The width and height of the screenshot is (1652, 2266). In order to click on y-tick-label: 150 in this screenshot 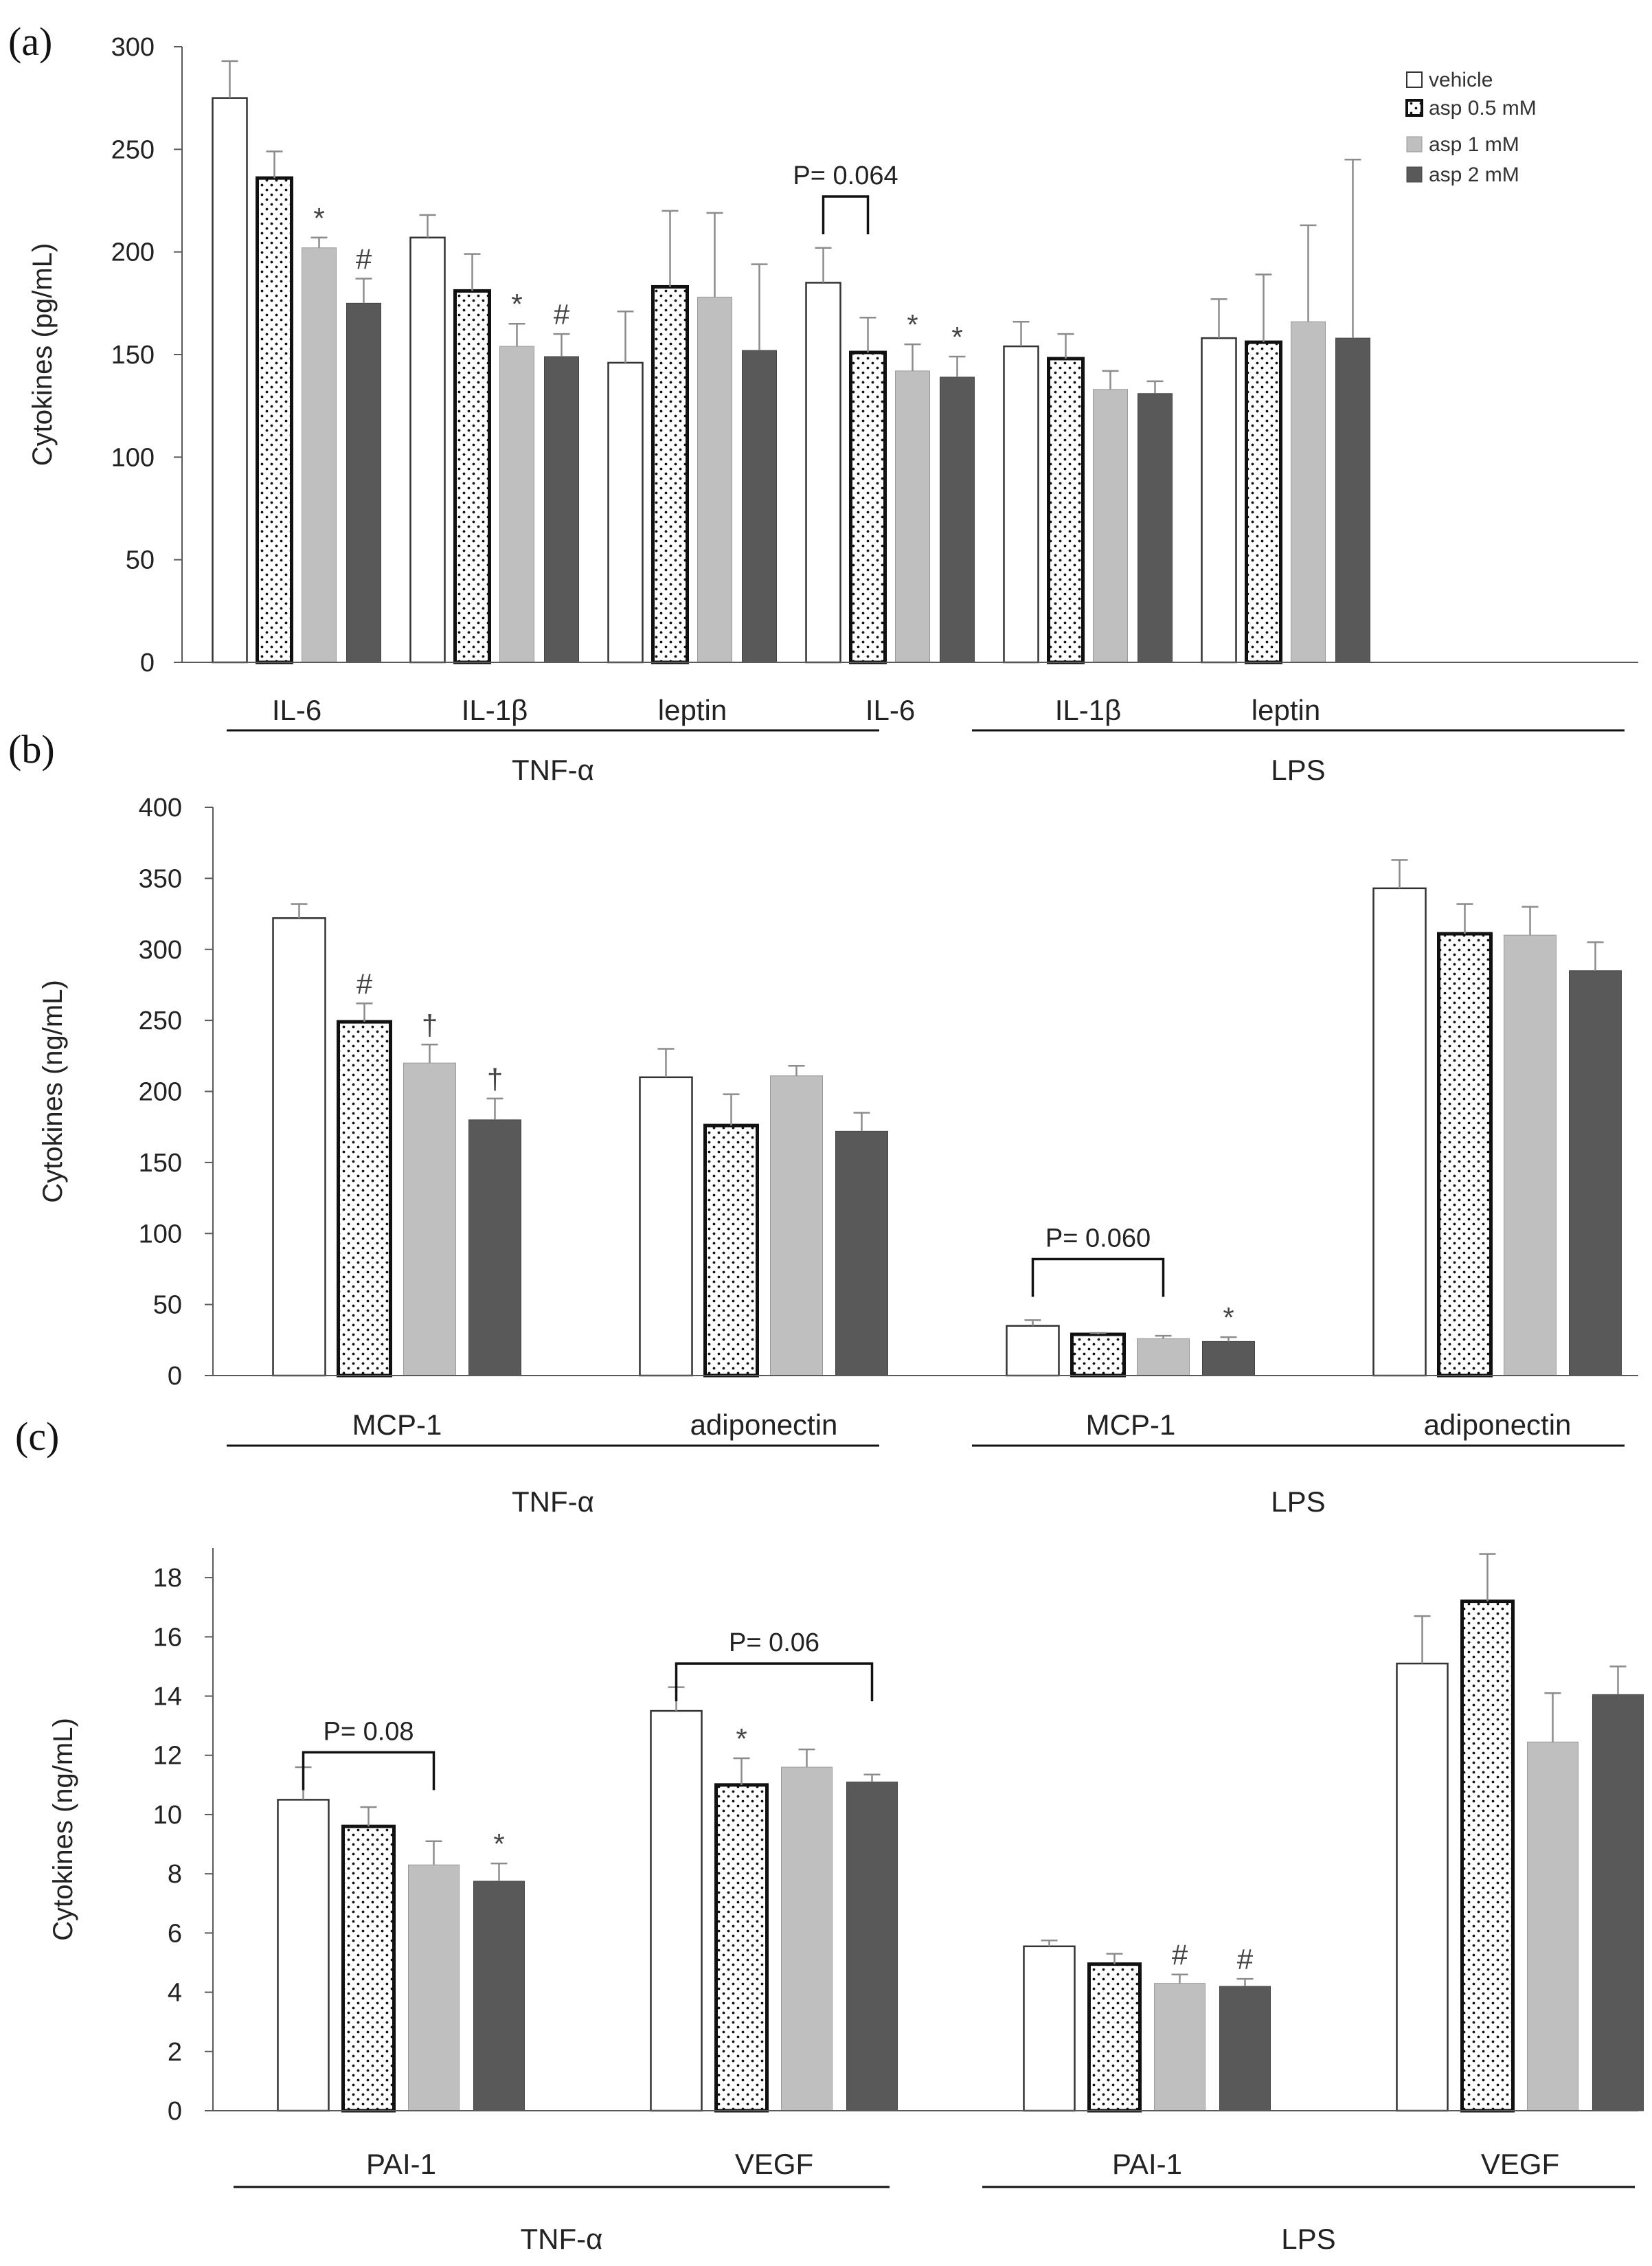, I will do `click(133, 355)`.